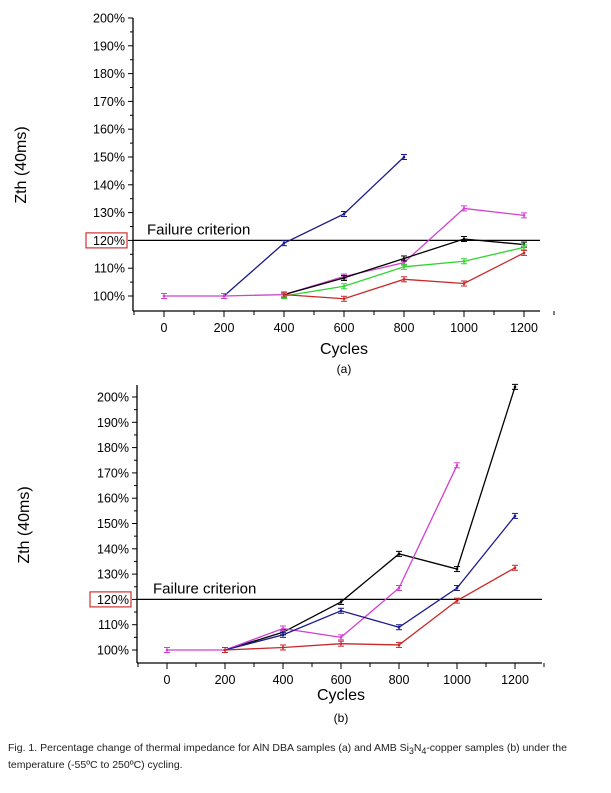 This screenshot has height=793, width=611. I want to click on series-green, so click(404, 271).